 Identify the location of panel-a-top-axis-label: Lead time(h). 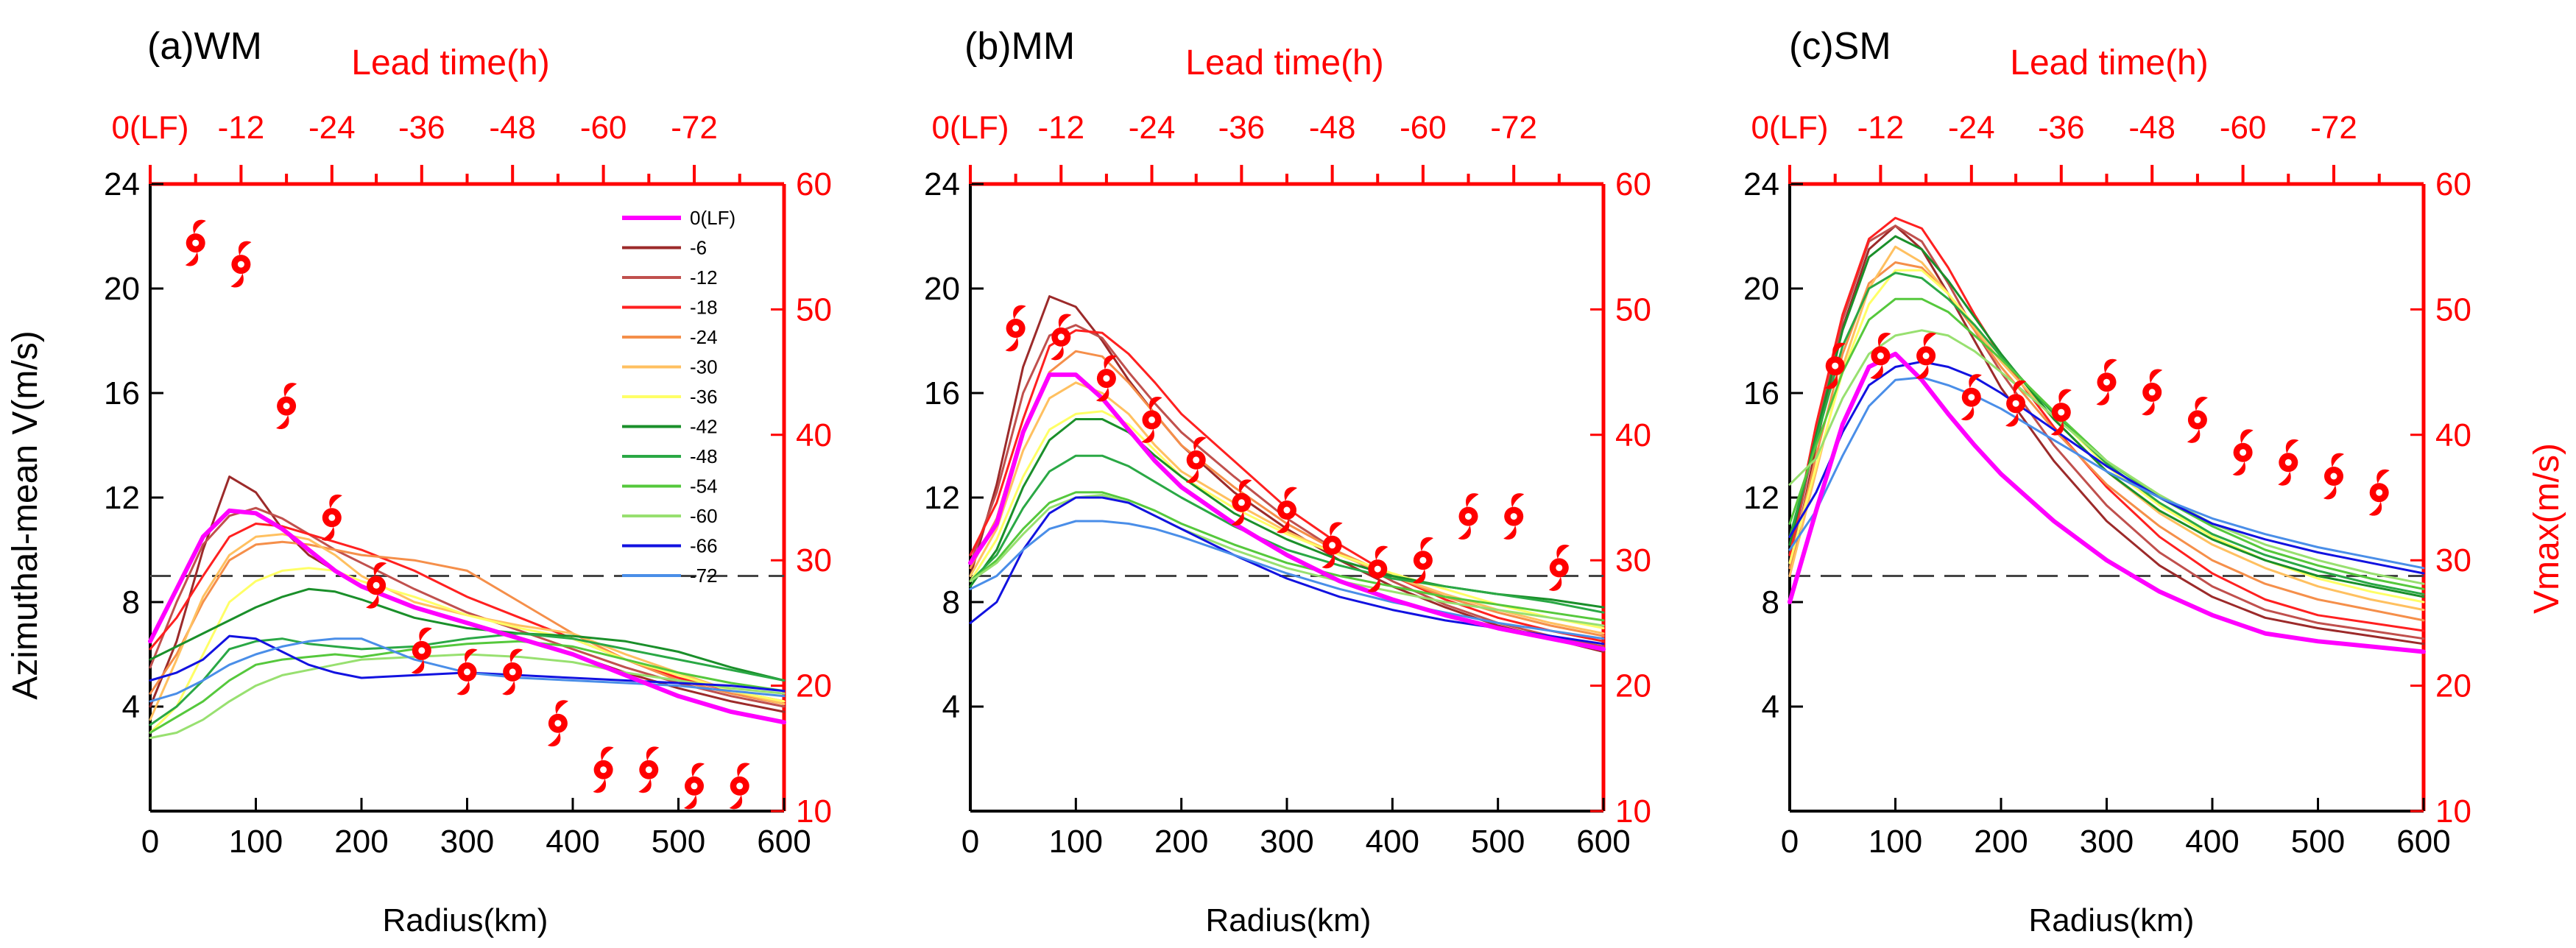
(450, 62).